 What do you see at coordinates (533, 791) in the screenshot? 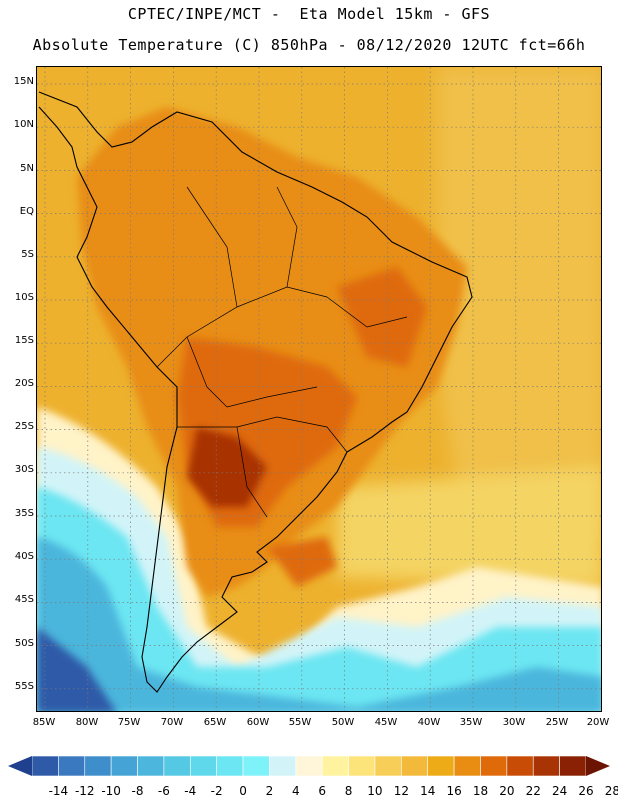
I see `colorbar-label: 22` at bounding box center [533, 791].